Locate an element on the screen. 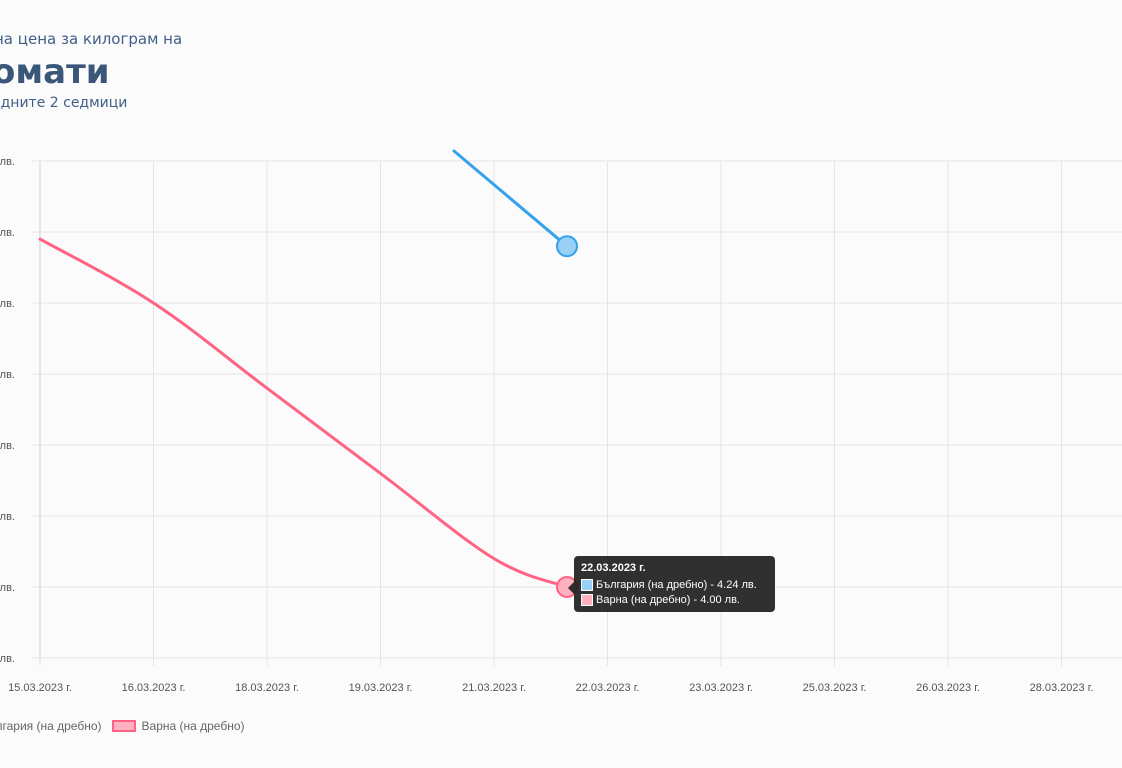  tooltip-arrow is located at coordinates (571, 588).